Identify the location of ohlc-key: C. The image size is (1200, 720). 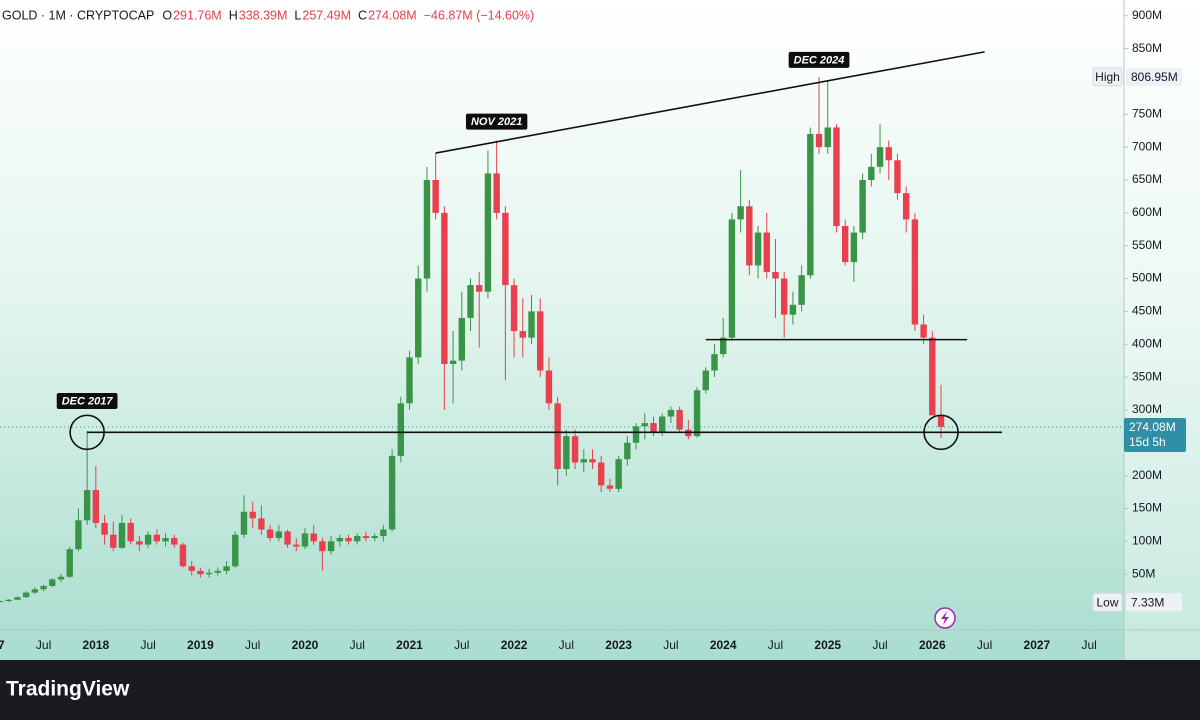
(362, 15).